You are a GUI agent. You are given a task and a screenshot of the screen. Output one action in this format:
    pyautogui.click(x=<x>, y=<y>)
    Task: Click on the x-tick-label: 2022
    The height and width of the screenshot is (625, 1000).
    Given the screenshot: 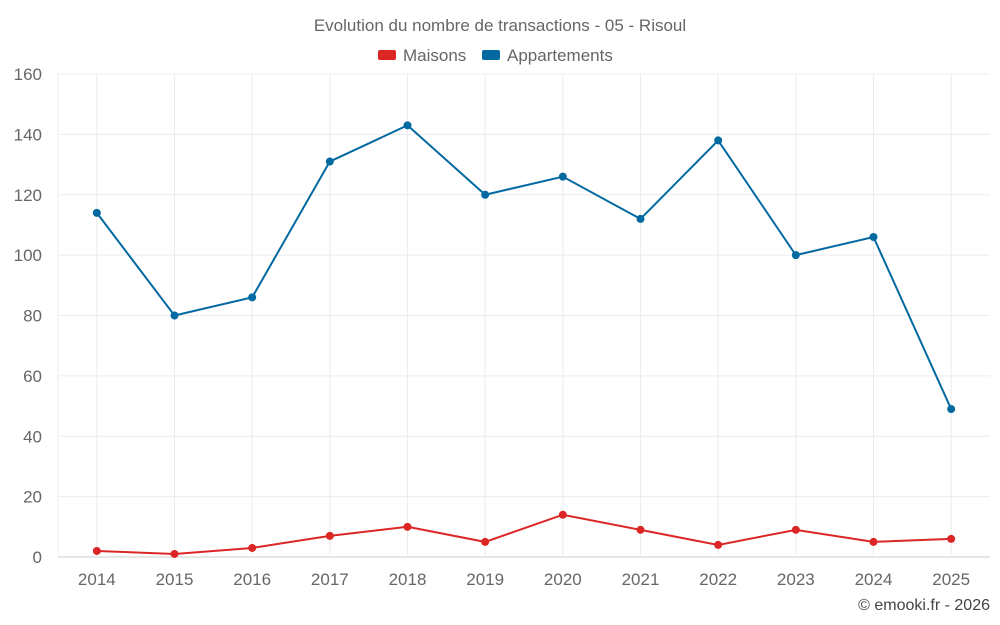 What is the action you would take?
    pyautogui.click(x=718, y=579)
    